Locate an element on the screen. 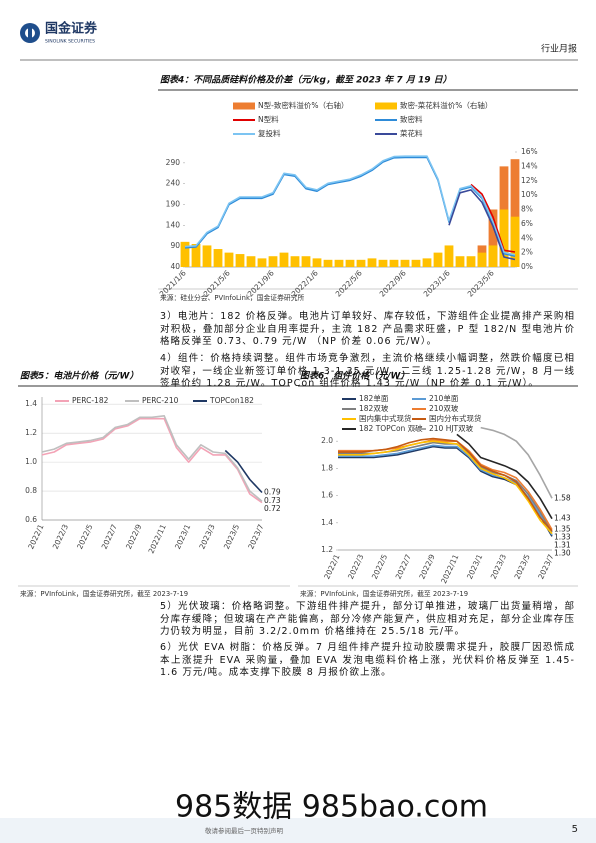 The width and height of the screenshot is (596, 843). legend-label: N型-致密料溢价%（右轴） is located at coordinates (303, 105).